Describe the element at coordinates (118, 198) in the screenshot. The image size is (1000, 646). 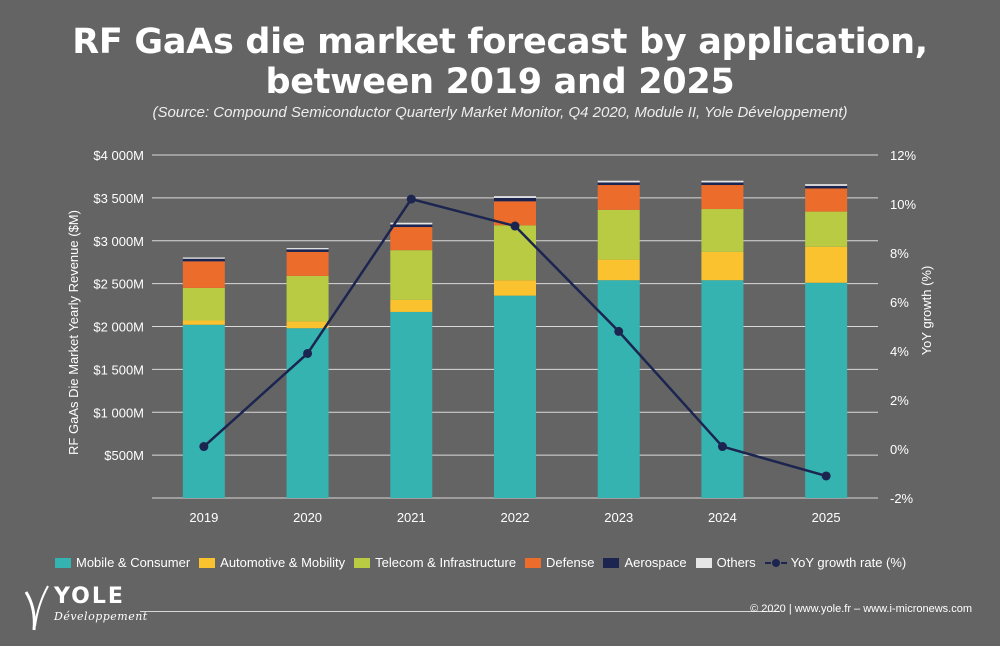
I see `y-tick-label: $3 500M` at that location.